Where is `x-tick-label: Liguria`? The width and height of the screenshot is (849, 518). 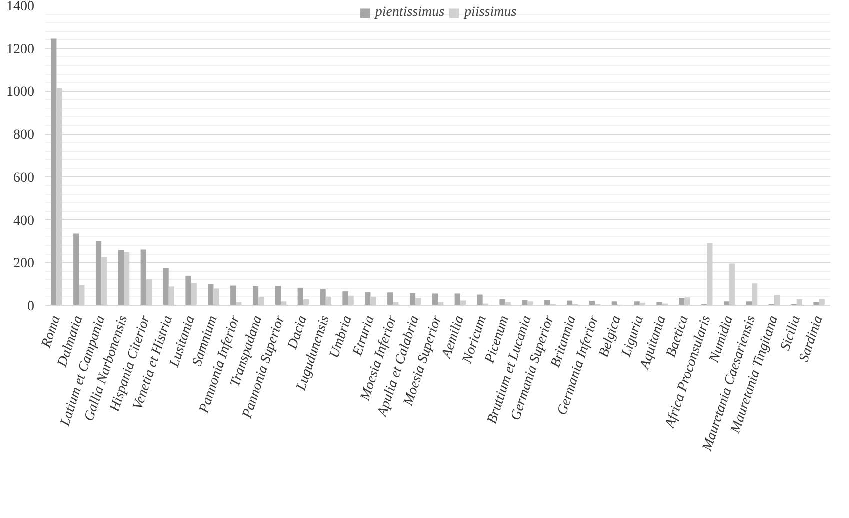
x-tick-label: Liguria is located at coordinates (633, 337).